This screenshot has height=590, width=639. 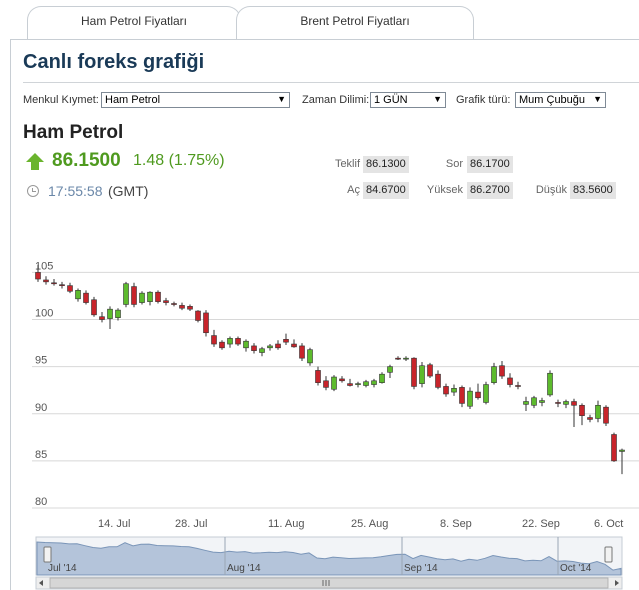 I want to click on tab-label: Ham Petrol Fiyatları, so click(x=134, y=21).